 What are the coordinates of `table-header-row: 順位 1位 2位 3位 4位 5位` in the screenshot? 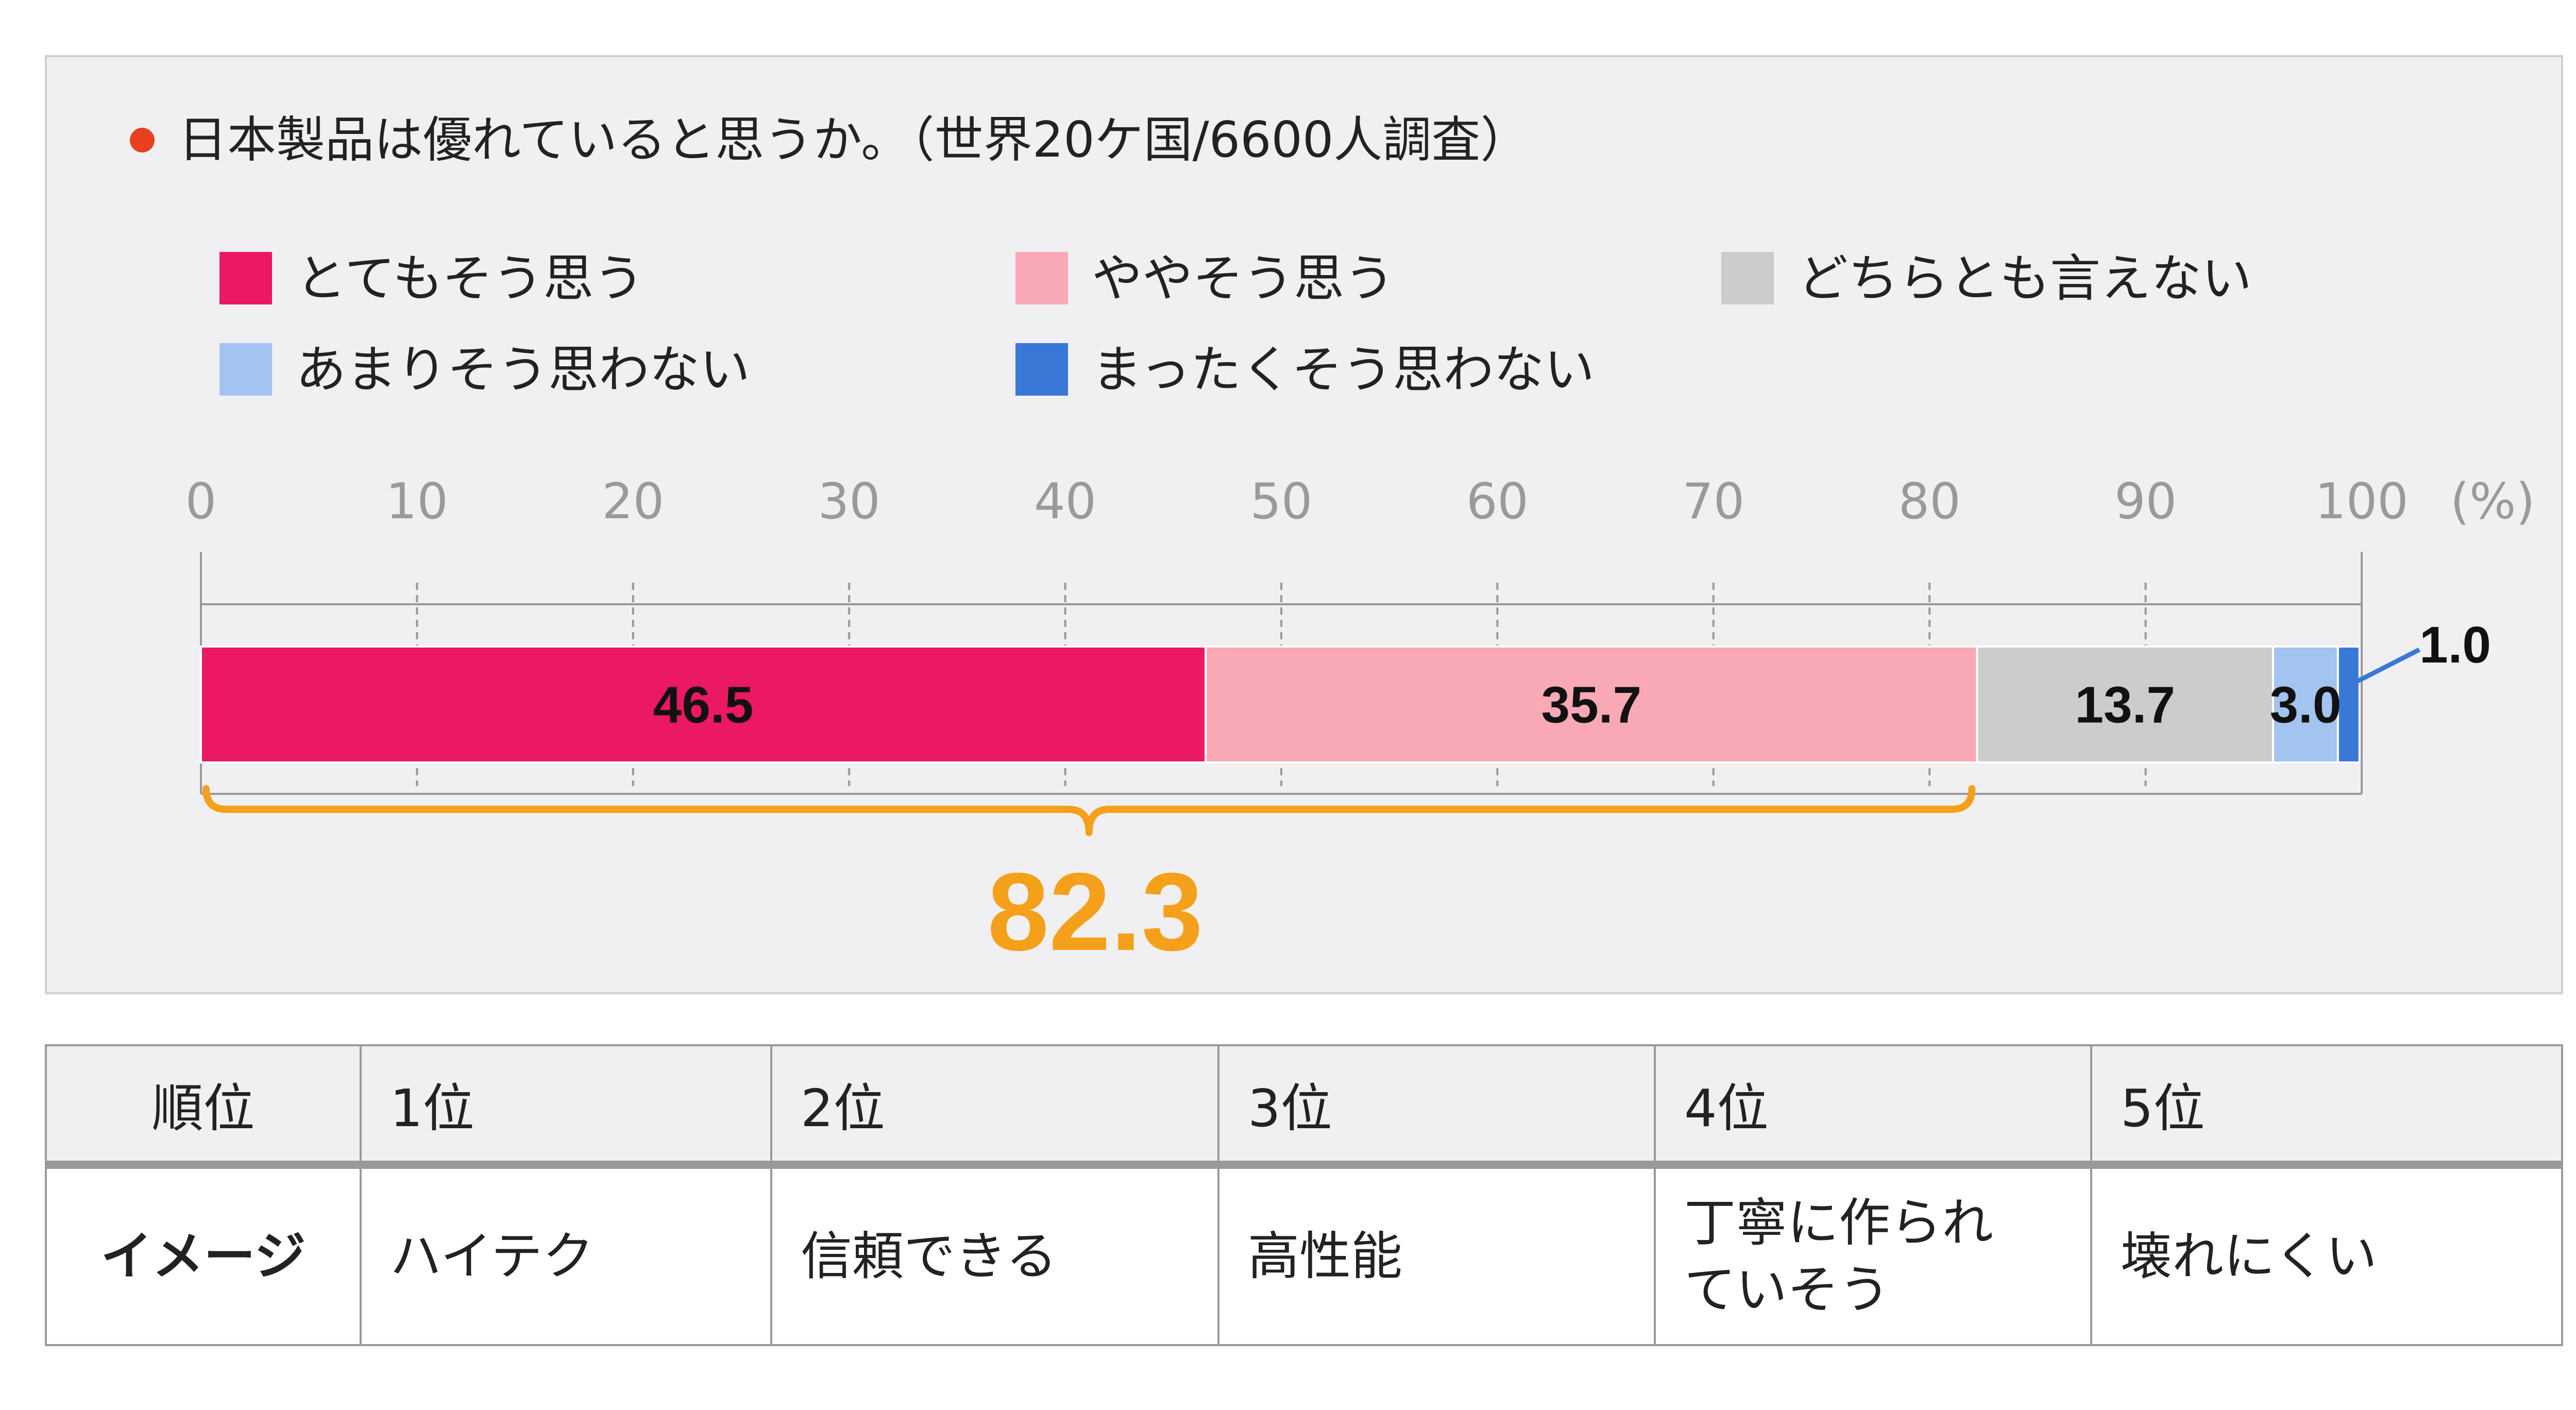 It's located at (1304, 1106).